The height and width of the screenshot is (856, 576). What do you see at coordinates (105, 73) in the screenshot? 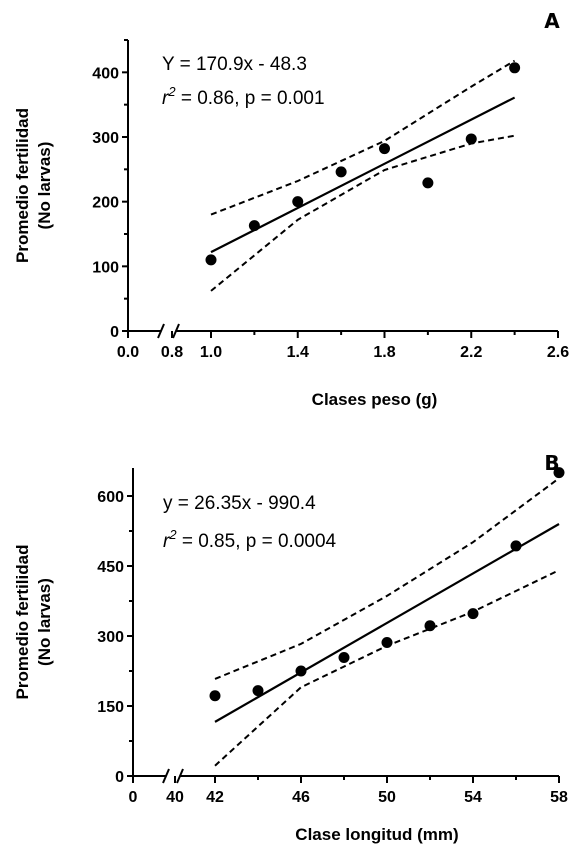
I see `y-tick-label: 400` at bounding box center [105, 73].